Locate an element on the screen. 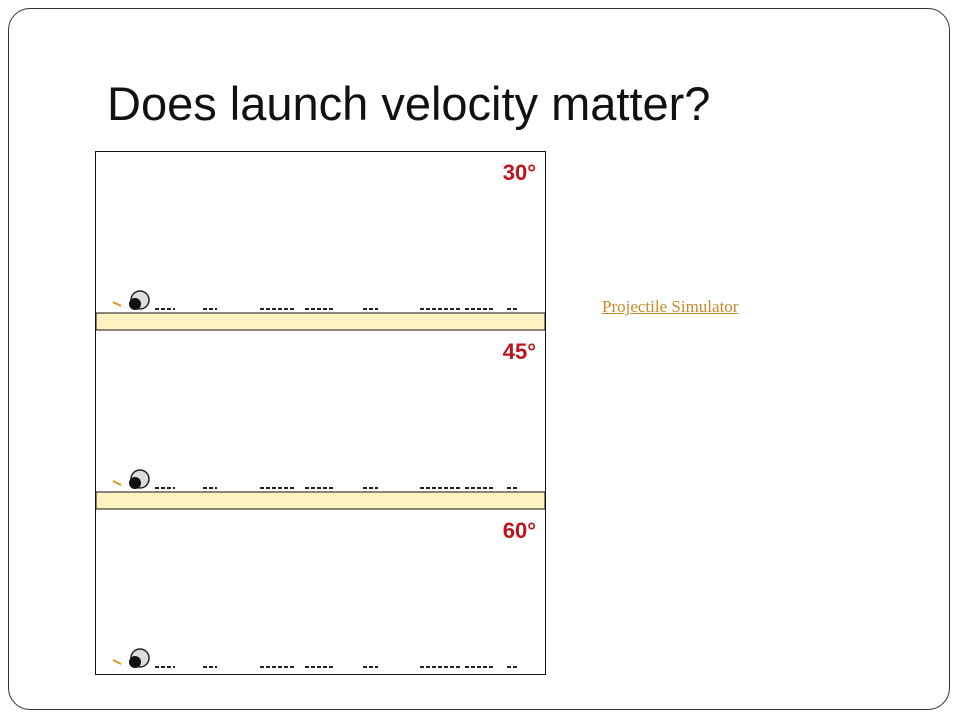 The width and height of the screenshot is (960, 720). angle-label: 45° is located at coordinates (519, 351).